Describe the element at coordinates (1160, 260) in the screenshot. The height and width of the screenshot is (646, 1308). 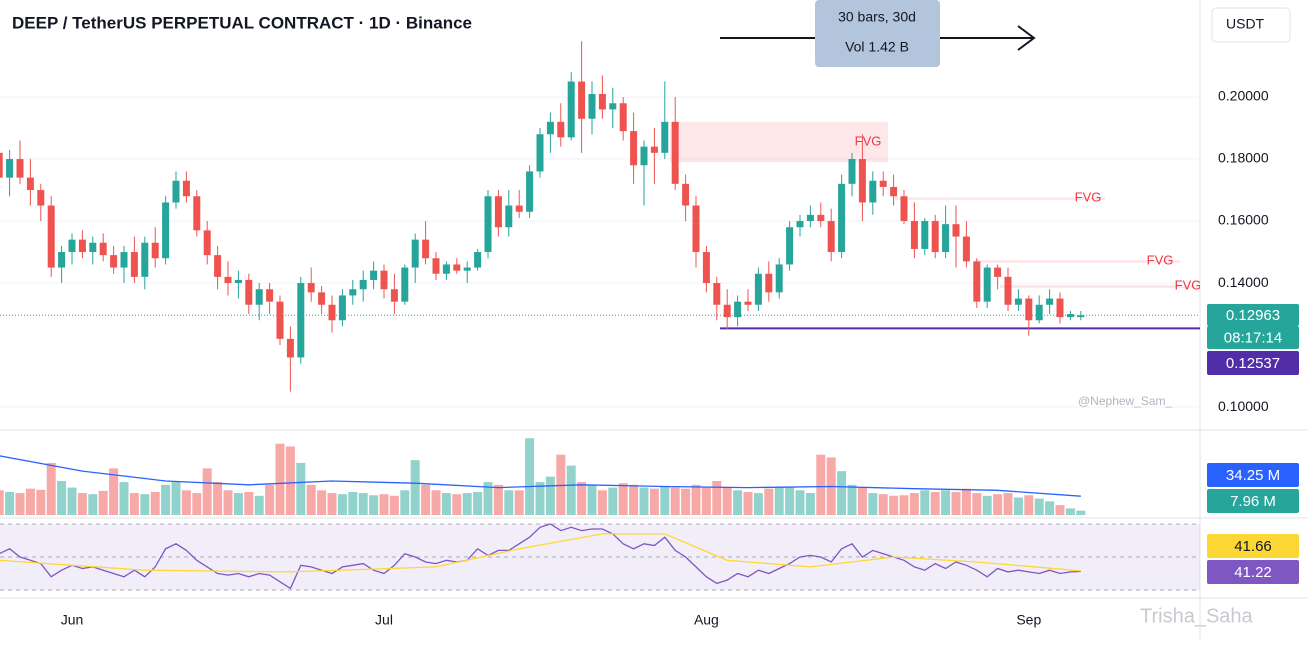
I see `fvg-label: FVG` at that location.